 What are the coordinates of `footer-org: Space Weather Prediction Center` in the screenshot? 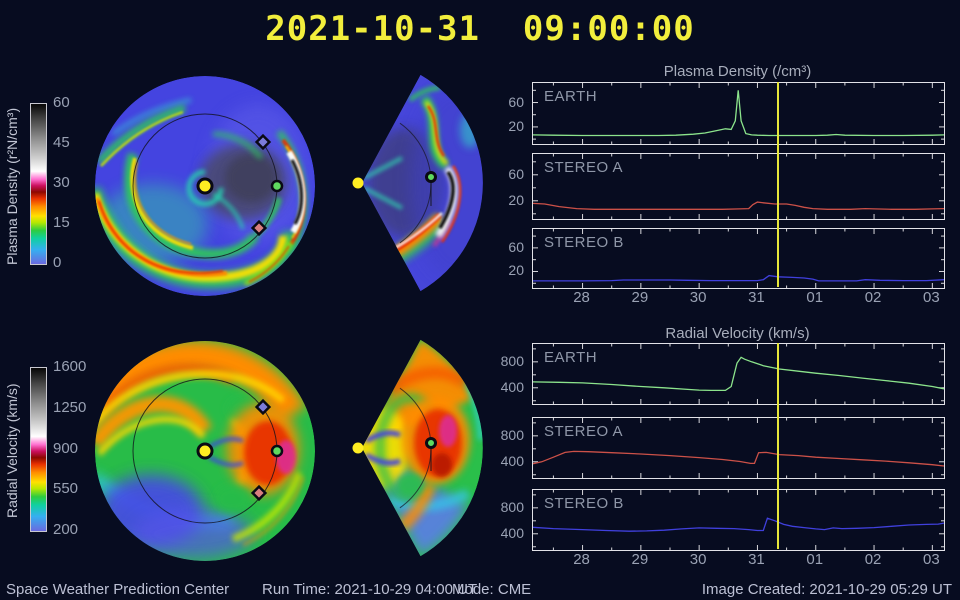 It's located at (118, 589).